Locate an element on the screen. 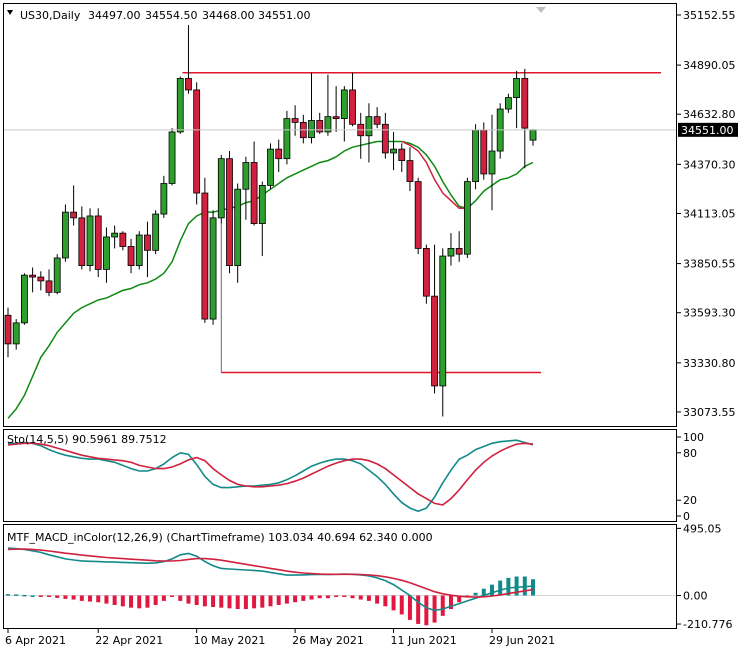 The height and width of the screenshot is (649, 739). macd-lines is located at coordinates (270, 579).